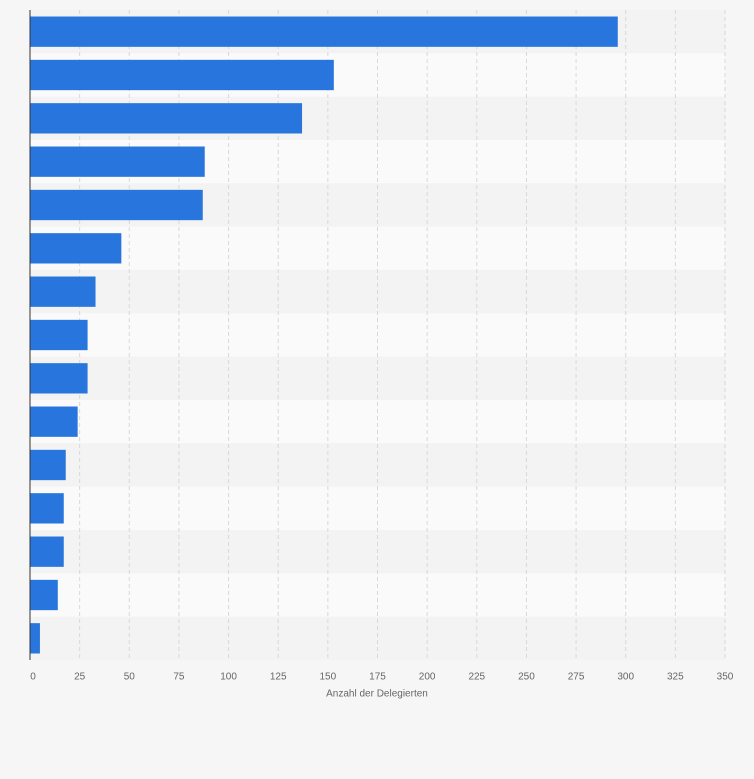 The height and width of the screenshot is (779, 754). Describe the element at coordinates (80, 677) in the screenshot. I see `x-tick-label: 25` at that location.